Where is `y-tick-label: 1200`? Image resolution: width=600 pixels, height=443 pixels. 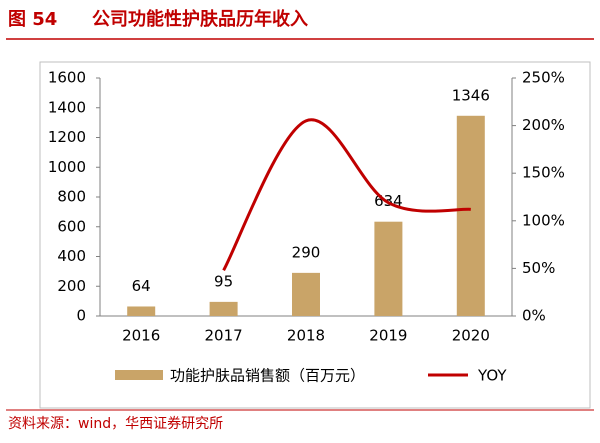
y-tick-label: 1200 is located at coordinates (67, 137).